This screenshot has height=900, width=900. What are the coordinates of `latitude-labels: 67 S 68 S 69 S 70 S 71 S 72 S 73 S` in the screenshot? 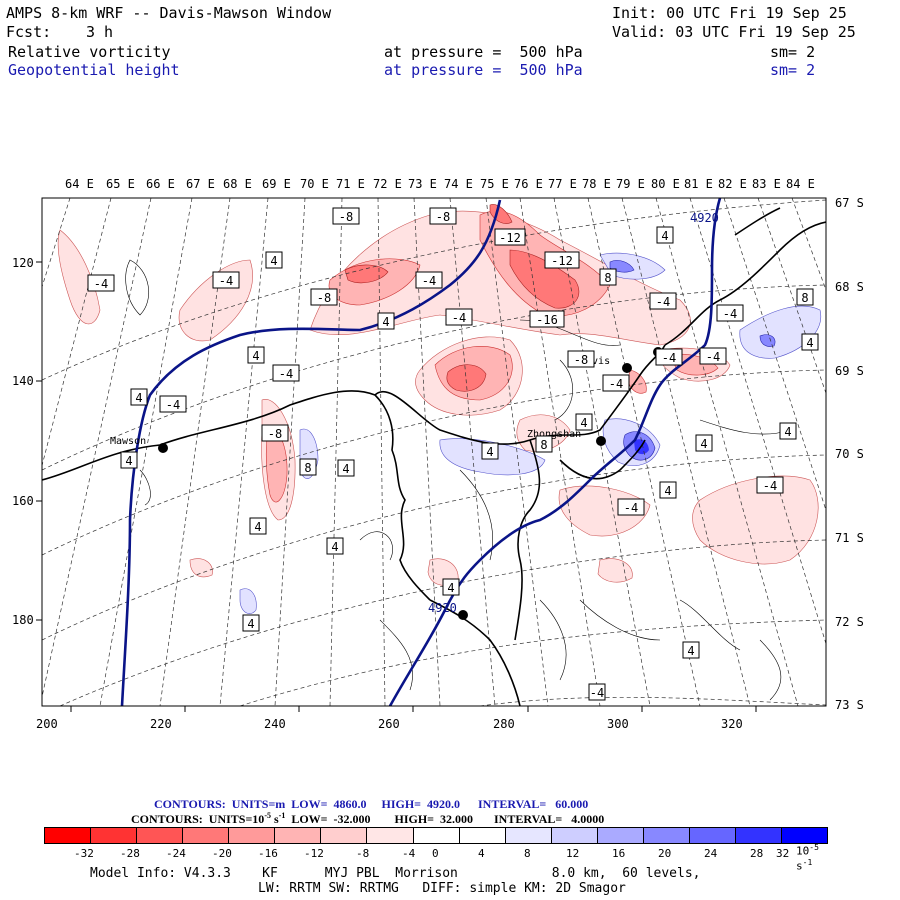 It's located at (849, 454).